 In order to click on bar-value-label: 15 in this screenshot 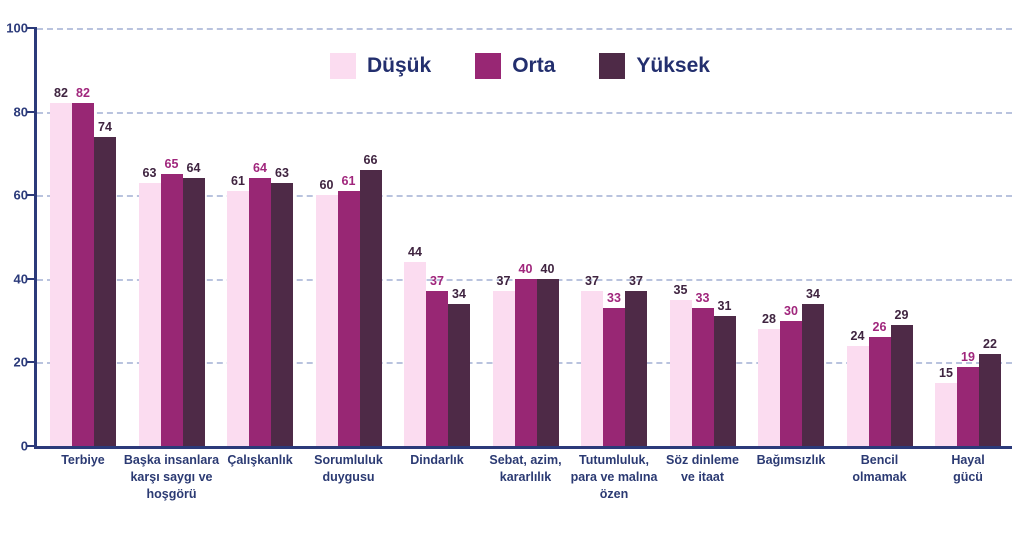, I will do `click(946, 373)`.